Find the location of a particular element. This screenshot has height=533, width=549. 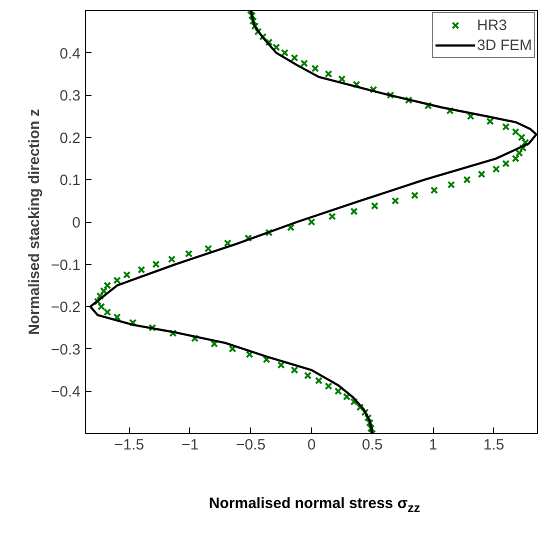

x-axis-title: Normalised normal stress σ$_{zz}$ is located at coordinates (314, 505).